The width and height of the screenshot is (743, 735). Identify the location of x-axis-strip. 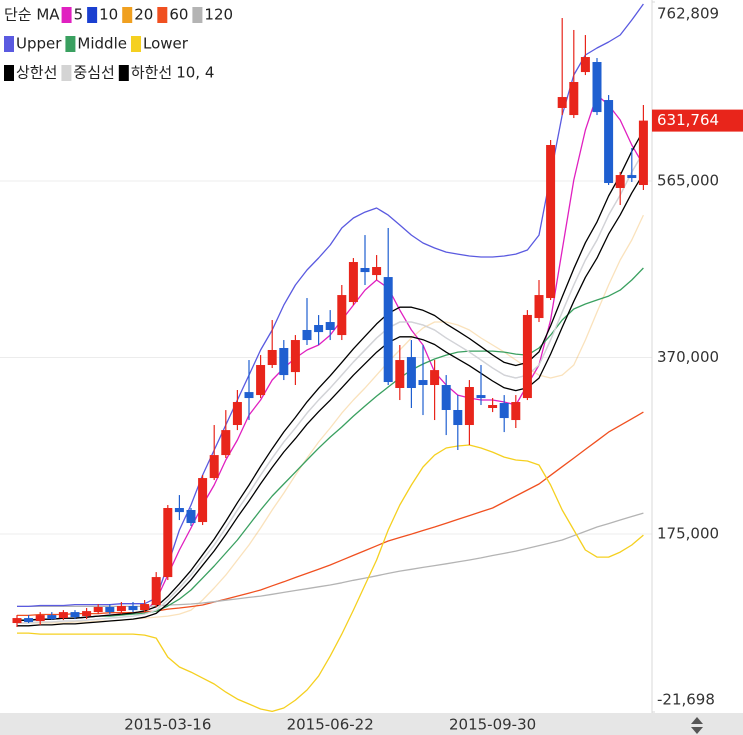
(371, 724).